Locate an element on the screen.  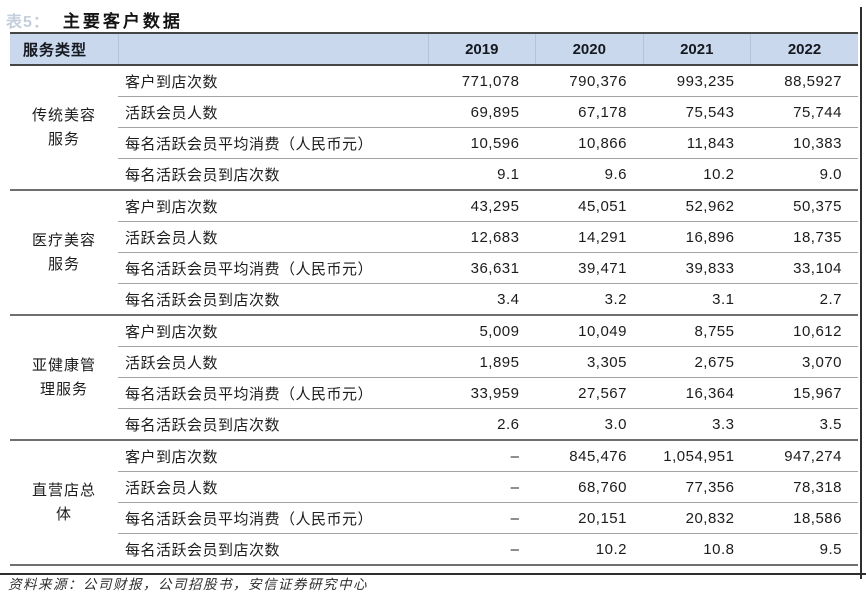
value-cell: 36,631 is located at coordinates (482, 268).